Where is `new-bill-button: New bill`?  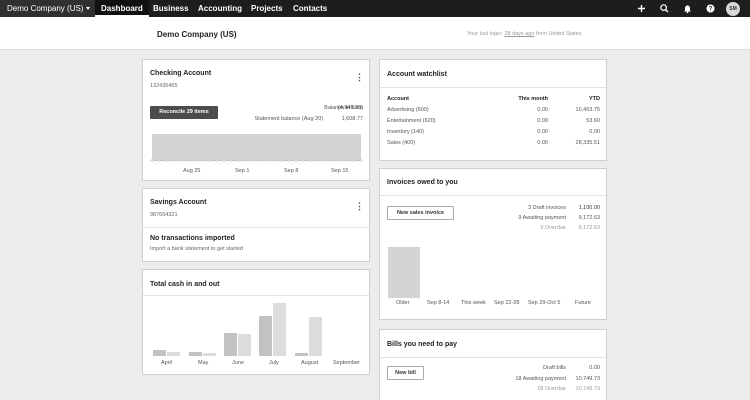
new-bill-button: New bill is located at coordinates (405, 373).